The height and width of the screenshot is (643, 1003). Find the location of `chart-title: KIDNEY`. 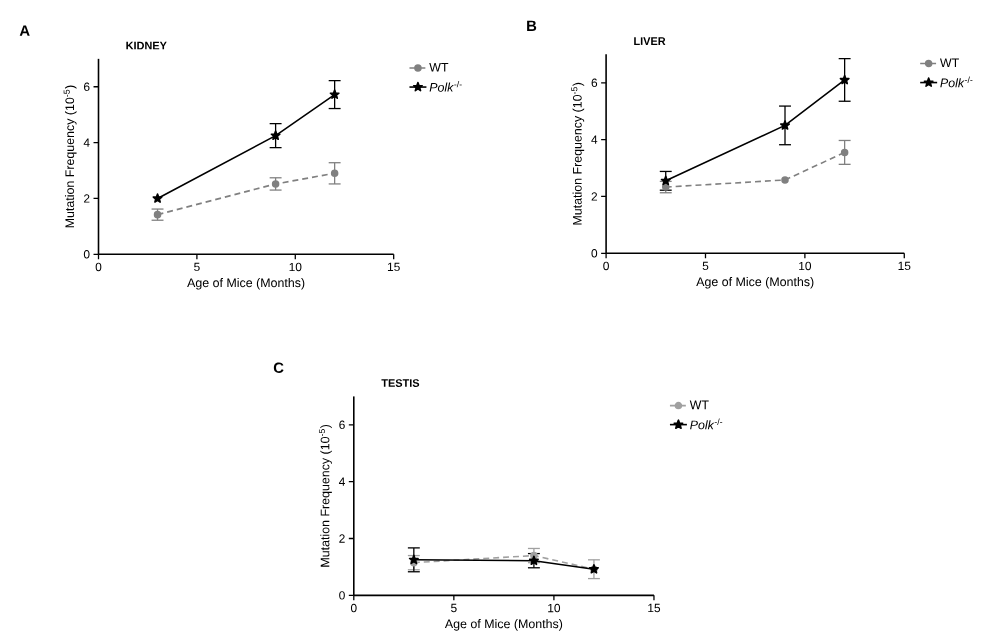

chart-title: KIDNEY is located at coordinates (146, 45).